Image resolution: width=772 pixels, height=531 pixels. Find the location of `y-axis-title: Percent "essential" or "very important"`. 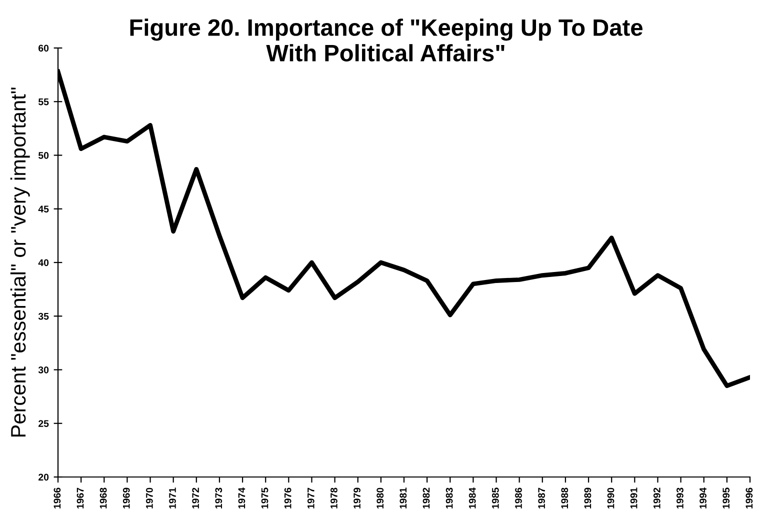

y-axis-title: Percent "essential" or "very important" is located at coordinates (20, 262).